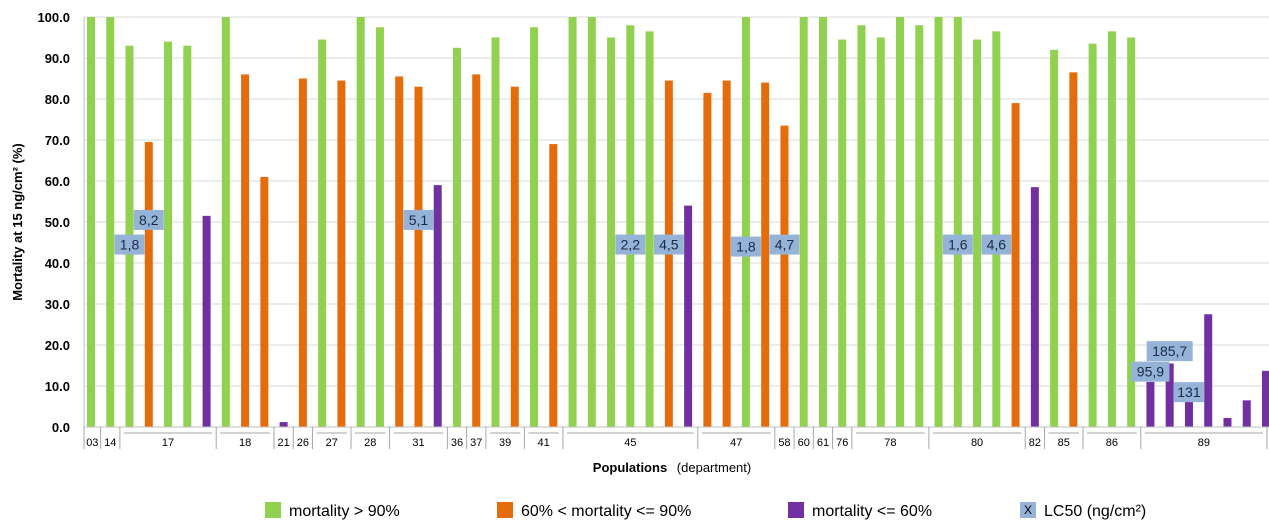 This screenshot has height=525, width=1269. What do you see at coordinates (17, 221) in the screenshot?
I see `y-axis-label: Mortality at 15 ng/cm² (%)` at bounding box center [17, 221].